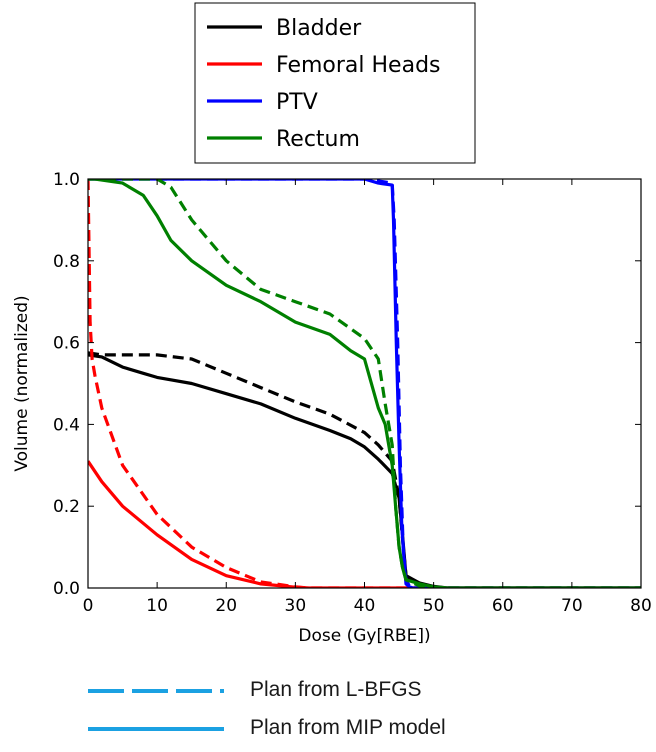  I want to click on x-tick-label: 50, so click(434, 606).